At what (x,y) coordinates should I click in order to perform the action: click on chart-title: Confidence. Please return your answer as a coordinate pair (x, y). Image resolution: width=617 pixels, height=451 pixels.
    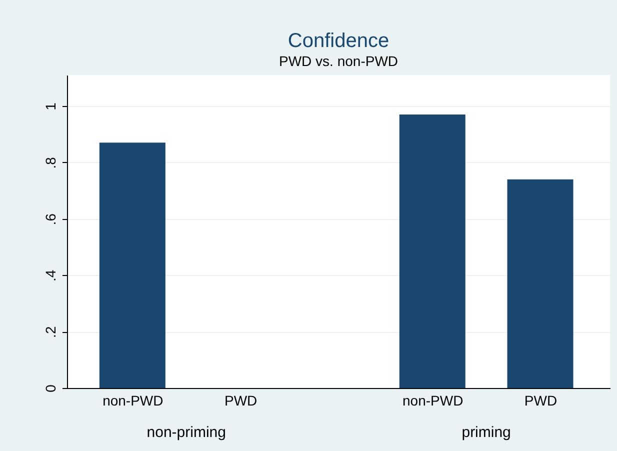
    Looking at the image, I should click on (339, 41).